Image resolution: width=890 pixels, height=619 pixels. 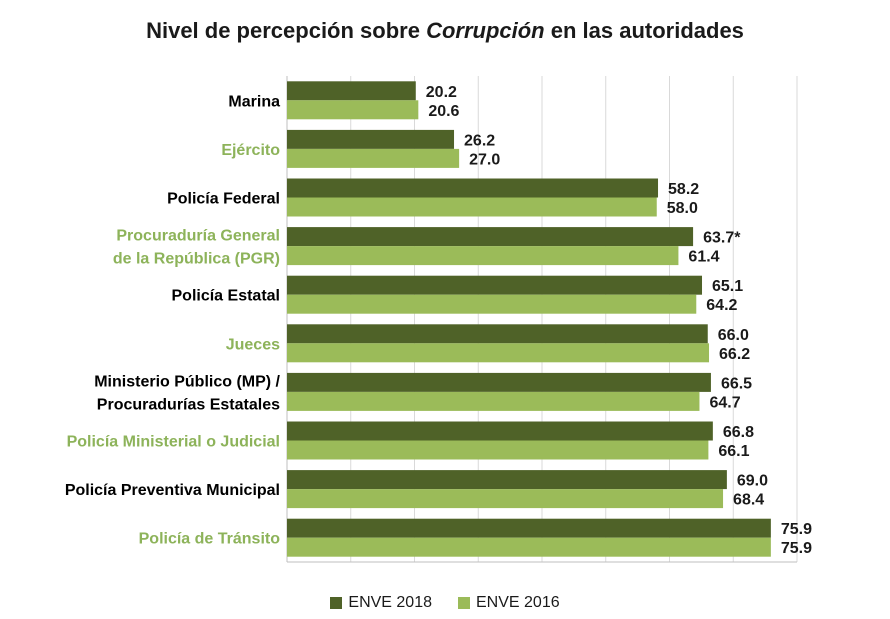 What do you see at coordinates (253, 344) in the screenshot?
I see `category-label: Jueces` at bounding box center [253, 344].